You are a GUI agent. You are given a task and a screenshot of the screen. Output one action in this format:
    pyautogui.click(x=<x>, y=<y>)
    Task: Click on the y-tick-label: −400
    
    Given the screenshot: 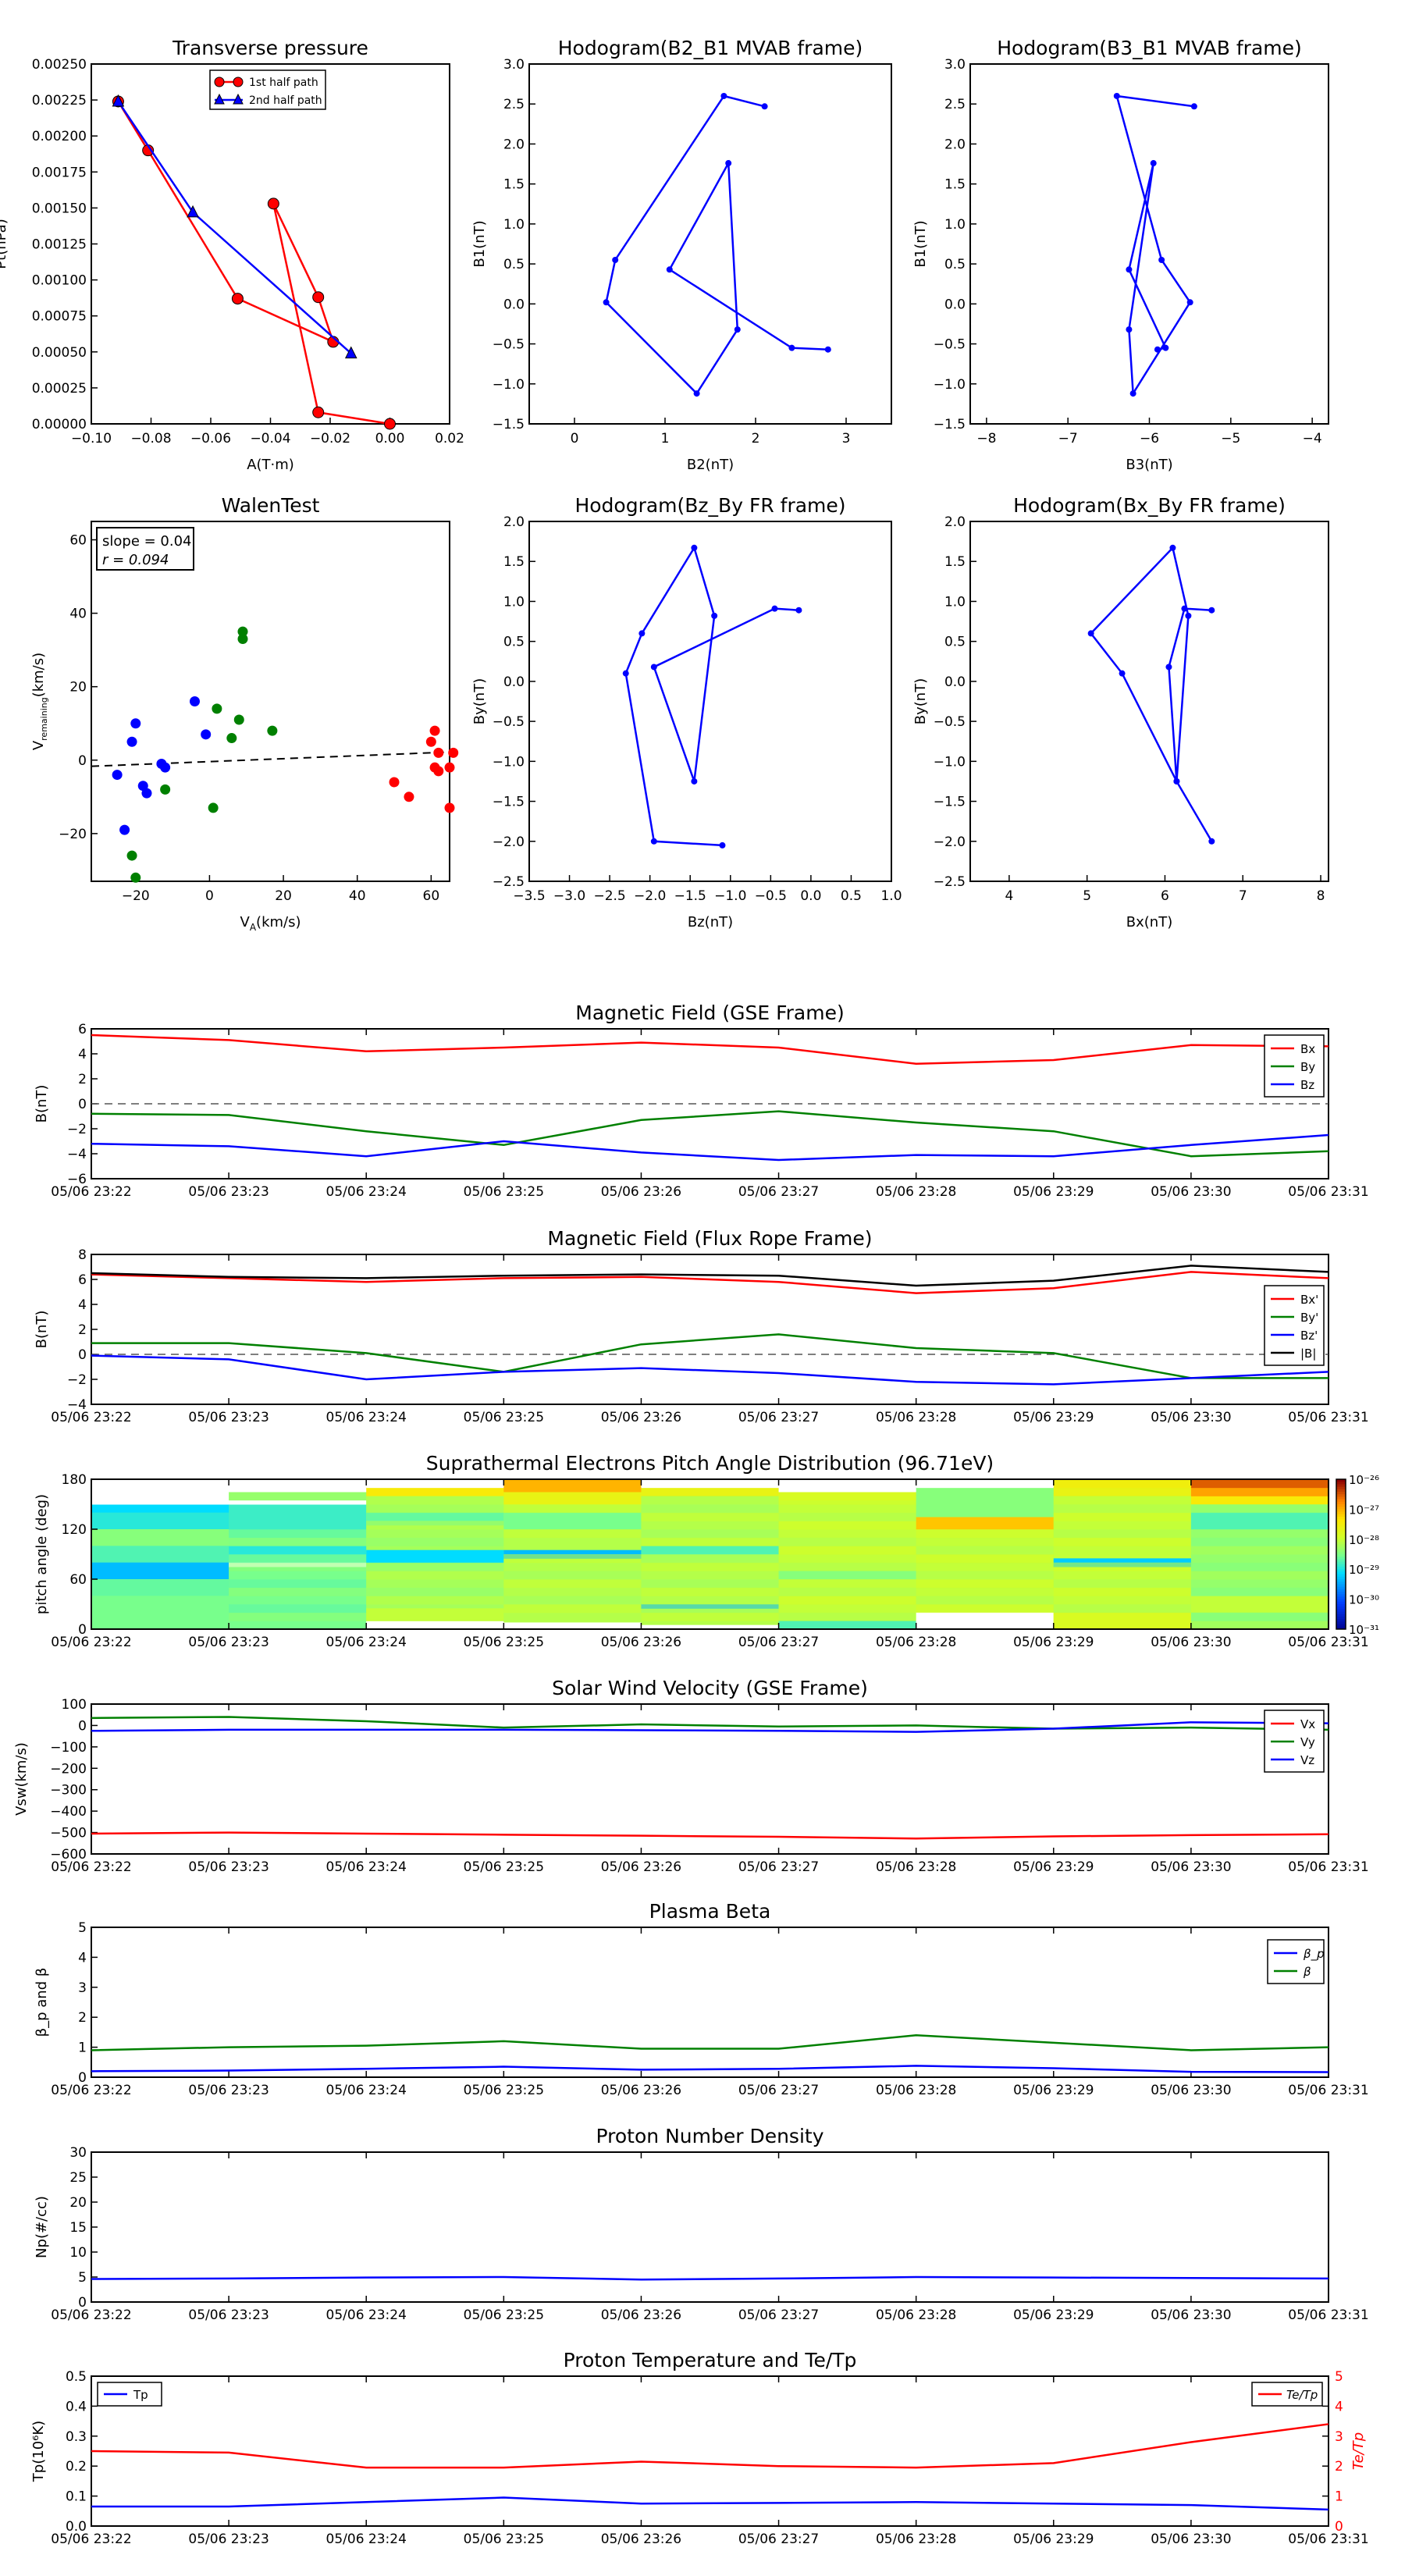 What is the action you would take?
    pyautogui.click(x=68, y=1812)
    